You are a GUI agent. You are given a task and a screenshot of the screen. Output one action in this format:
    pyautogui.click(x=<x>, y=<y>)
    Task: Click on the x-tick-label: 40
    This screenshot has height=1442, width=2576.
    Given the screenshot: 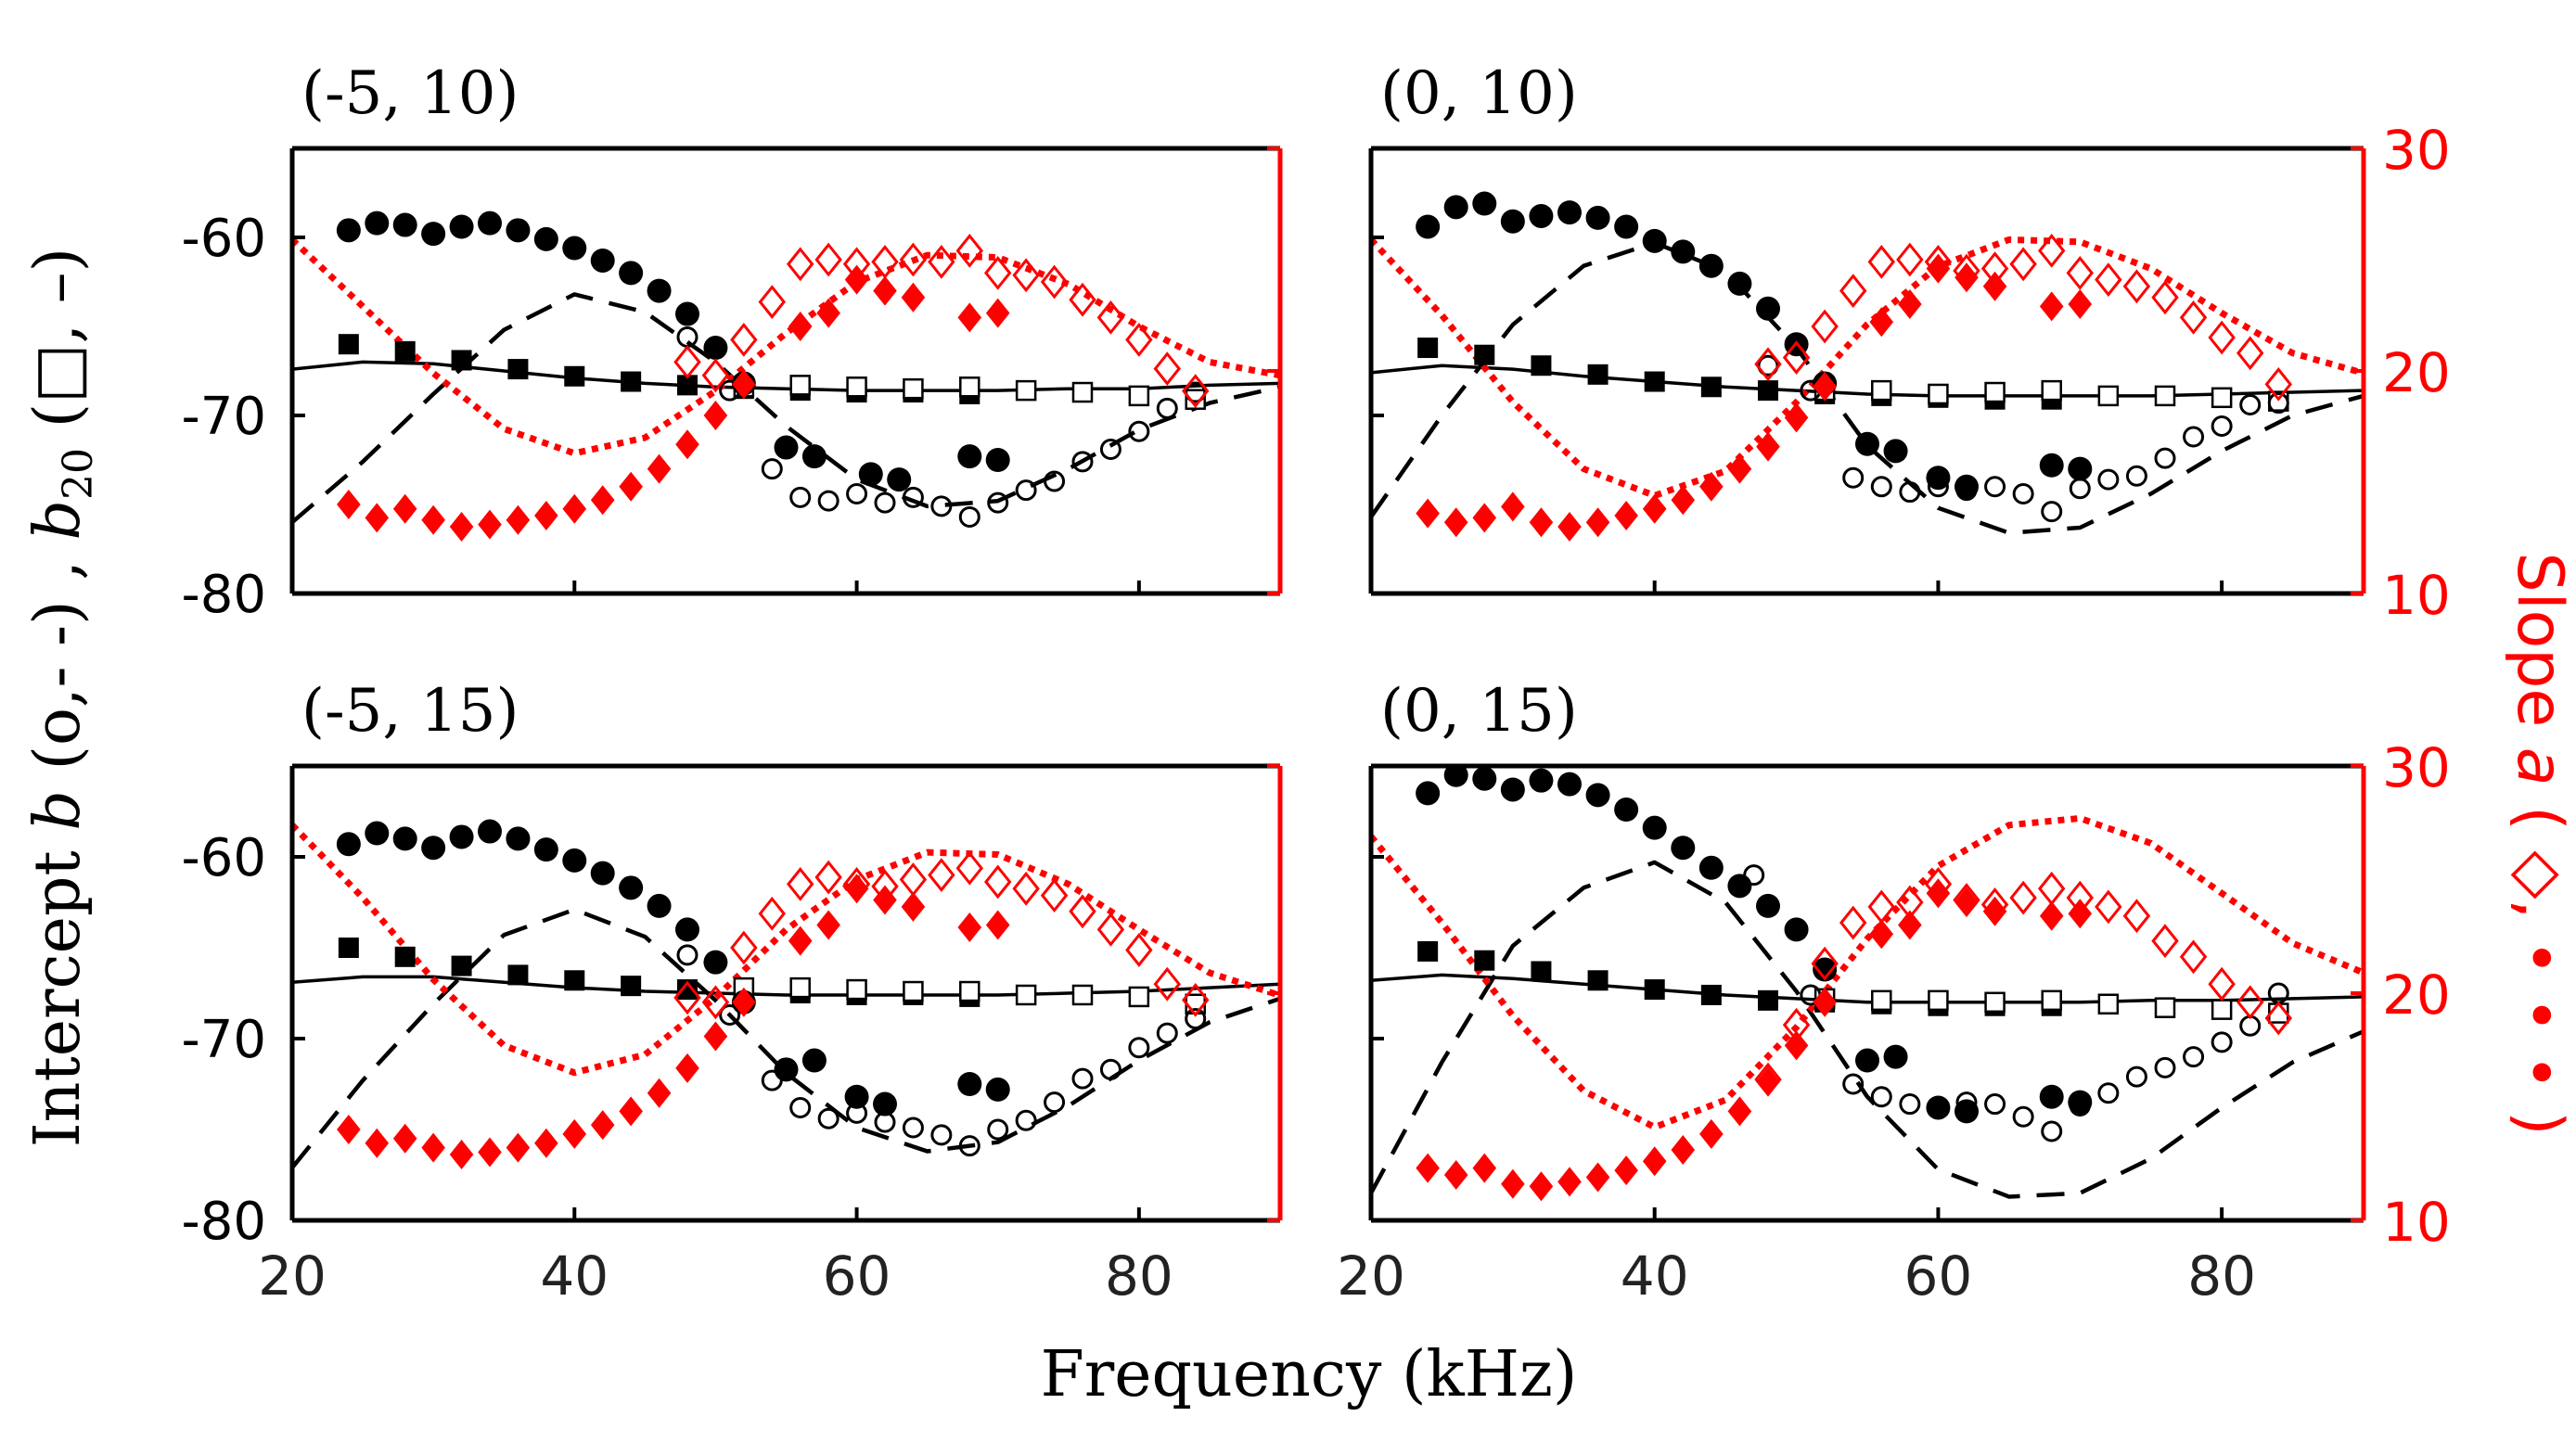 What is the action you would take?
    pyautogui.click(x=574, y=1276)
    